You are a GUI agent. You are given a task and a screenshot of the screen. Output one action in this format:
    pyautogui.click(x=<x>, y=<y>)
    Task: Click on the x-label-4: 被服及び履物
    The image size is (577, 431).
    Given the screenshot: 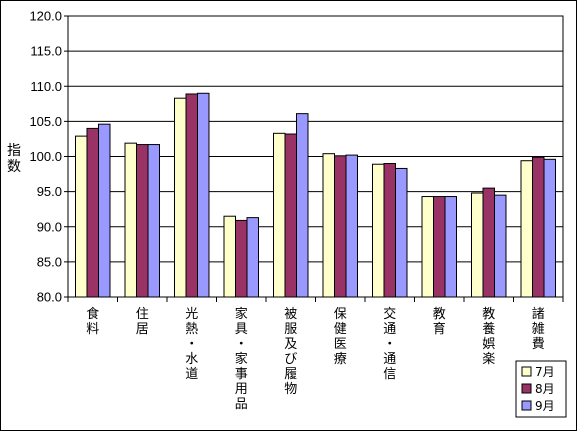 What is the action you would take?
    pyautogui.click(x=290, y=352)
    